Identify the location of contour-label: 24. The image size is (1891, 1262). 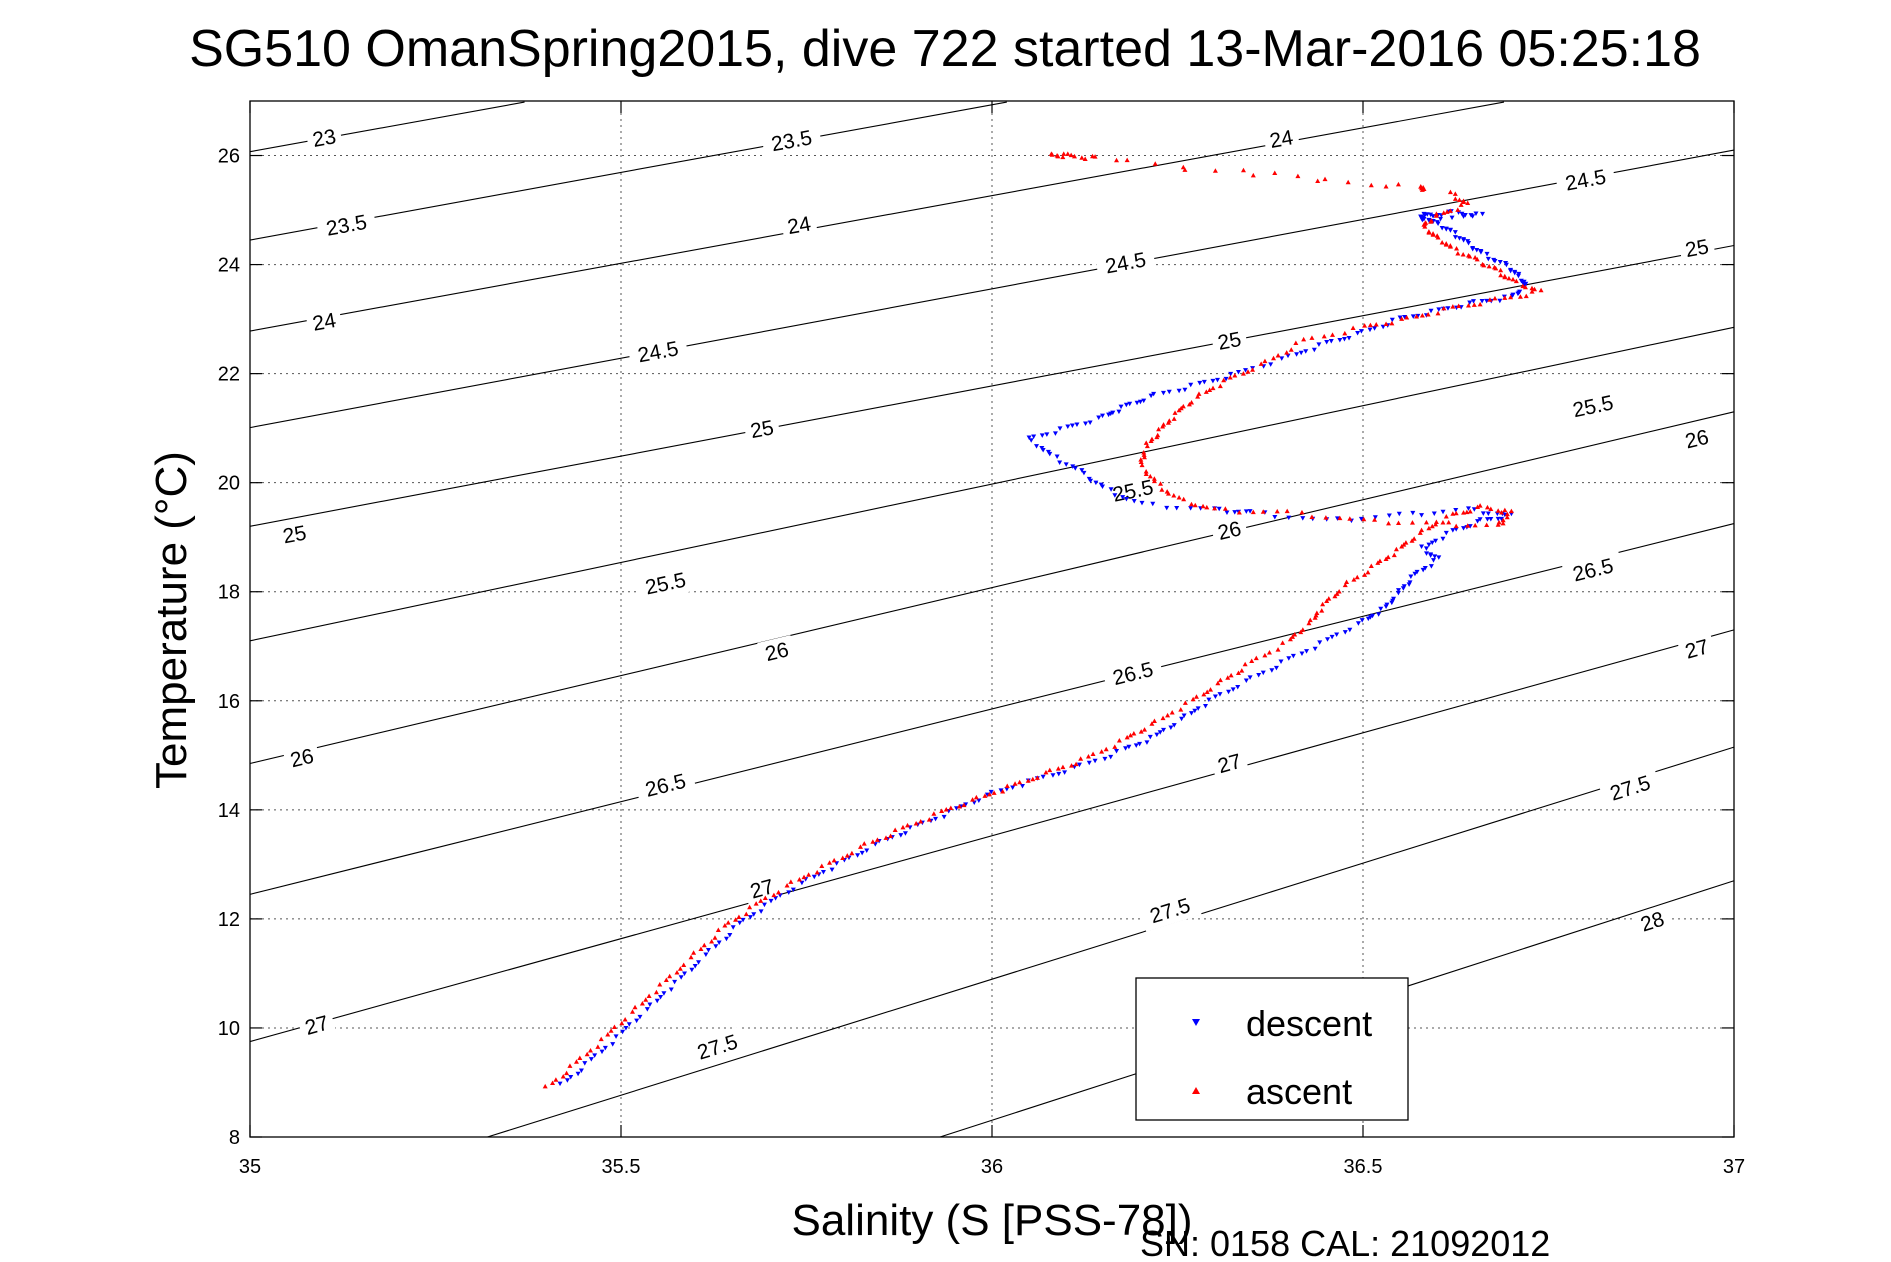
(799, 225).